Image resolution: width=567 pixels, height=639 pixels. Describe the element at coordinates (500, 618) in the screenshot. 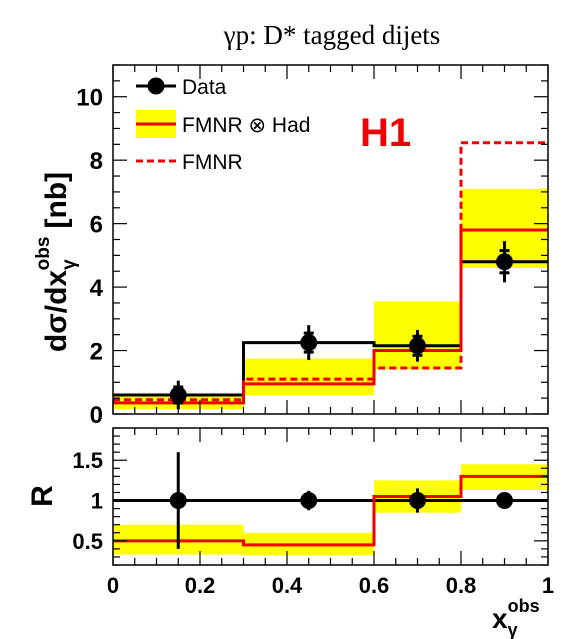

I see `x-axis-title-main: x` at that location.